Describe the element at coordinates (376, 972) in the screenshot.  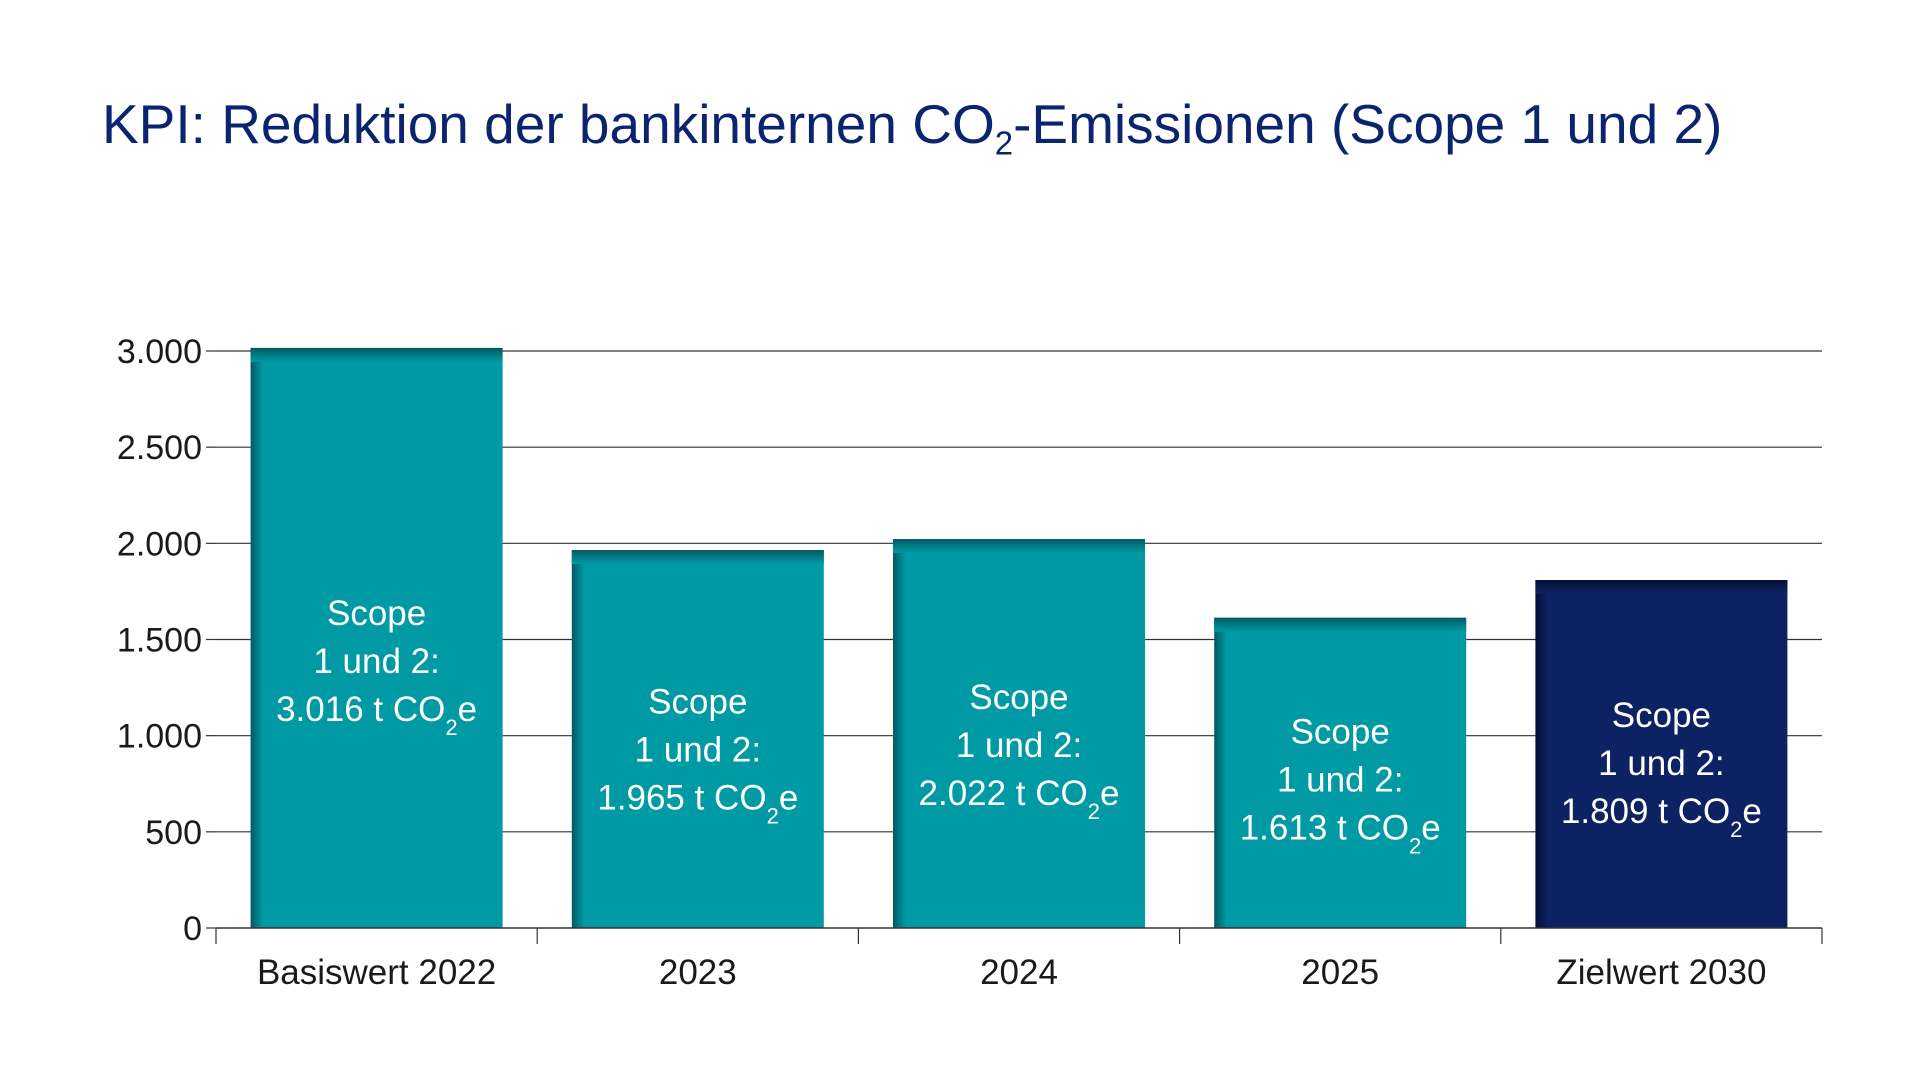
I see `x-category-label: Basiswert 2022` at that location.